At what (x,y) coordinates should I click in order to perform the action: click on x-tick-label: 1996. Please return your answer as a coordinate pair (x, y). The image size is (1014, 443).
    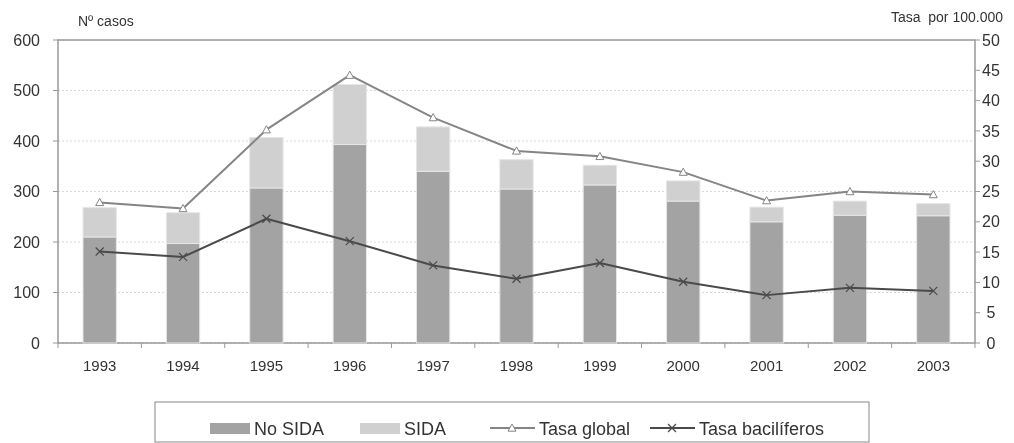
    Looking at the image, I should click on (350, 365).